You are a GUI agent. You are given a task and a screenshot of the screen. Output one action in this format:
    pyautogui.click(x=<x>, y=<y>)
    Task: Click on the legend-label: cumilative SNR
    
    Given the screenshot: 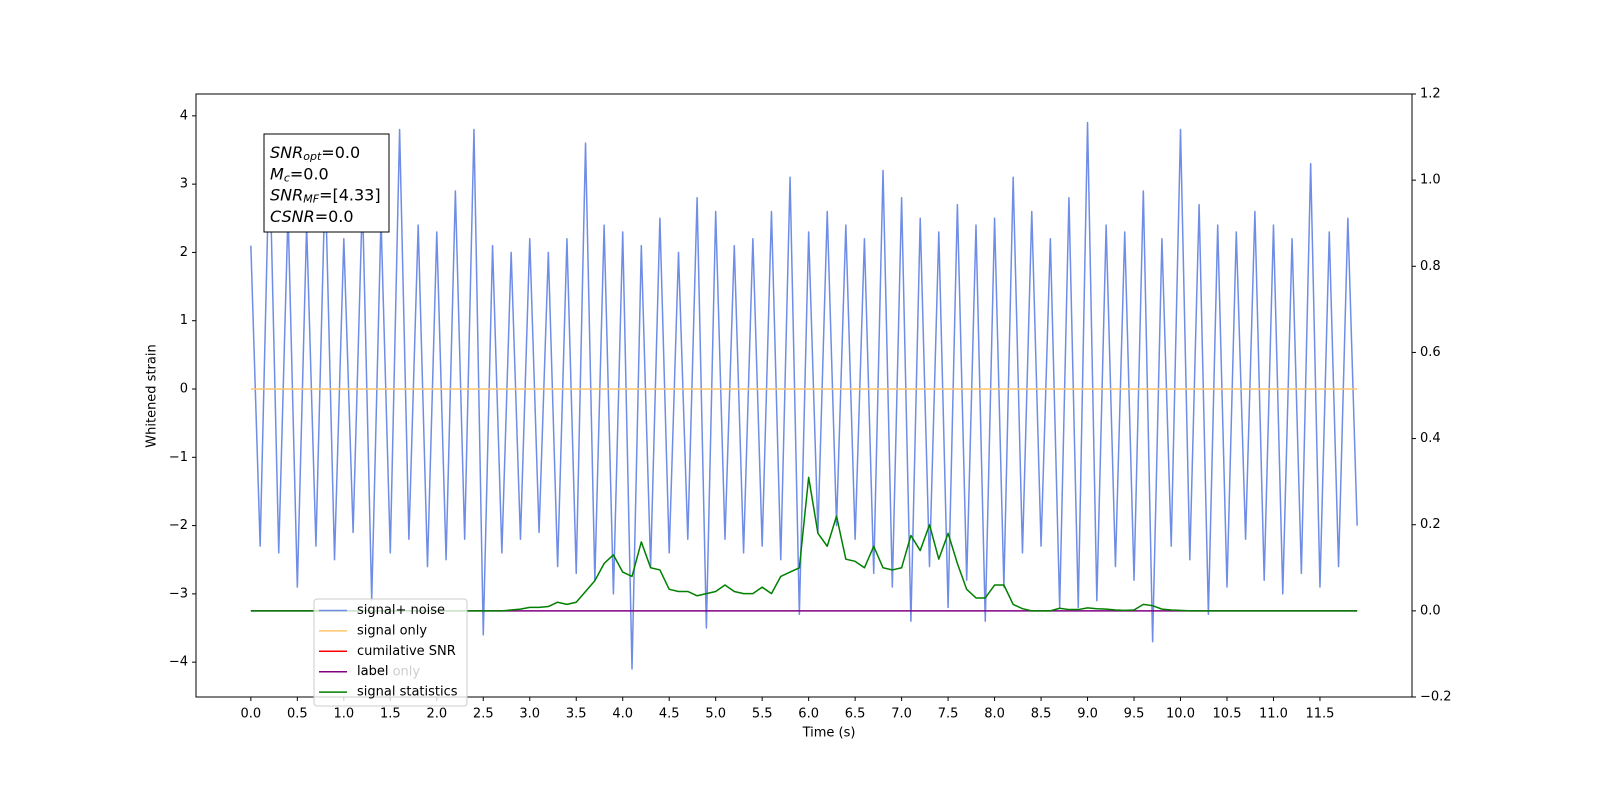 What is the action you would take?
    pyautogui.click(x=406, y=651)
    